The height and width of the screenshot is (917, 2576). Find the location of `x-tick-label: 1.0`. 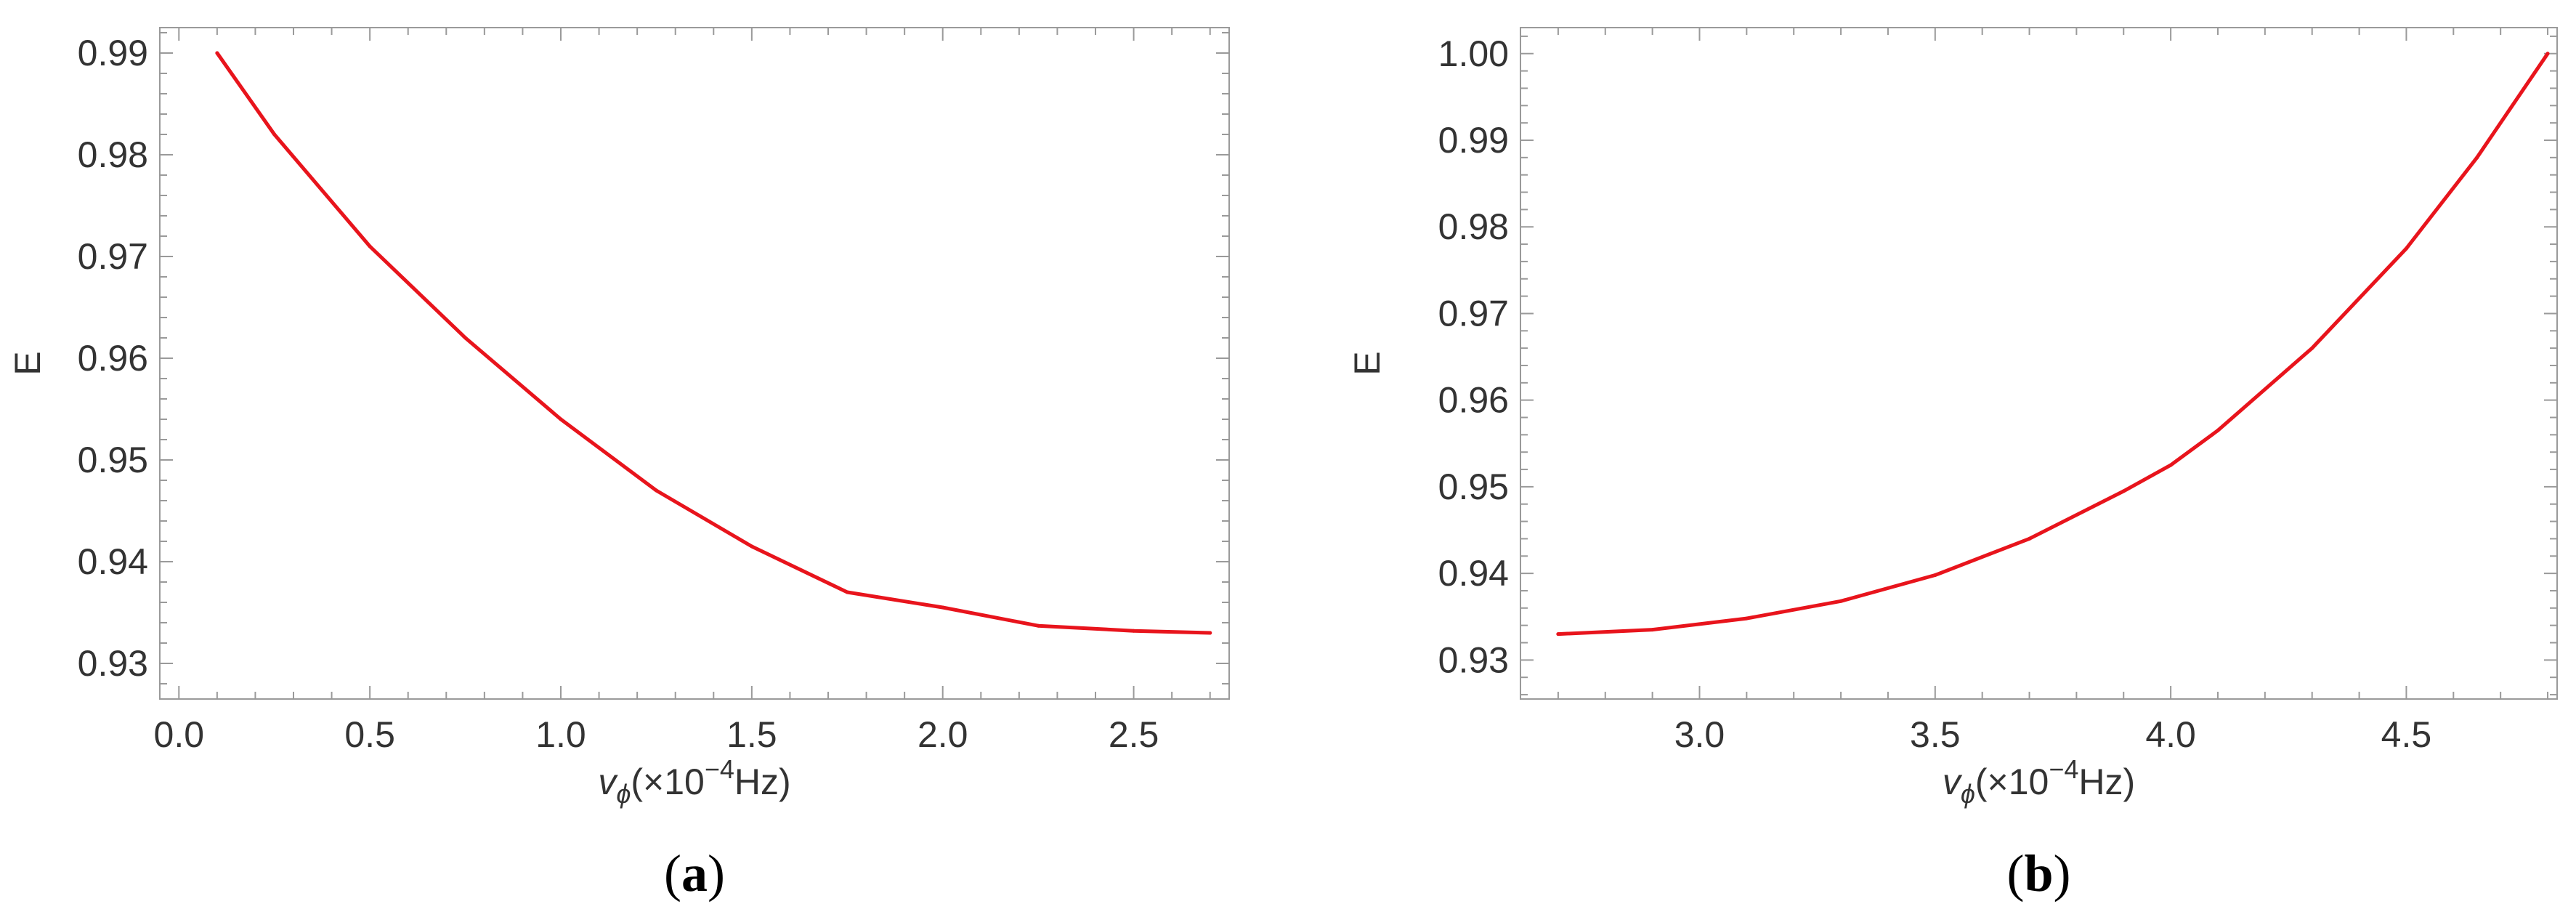

x-tick-label: 1.0 is located at coordinates (560, 734).